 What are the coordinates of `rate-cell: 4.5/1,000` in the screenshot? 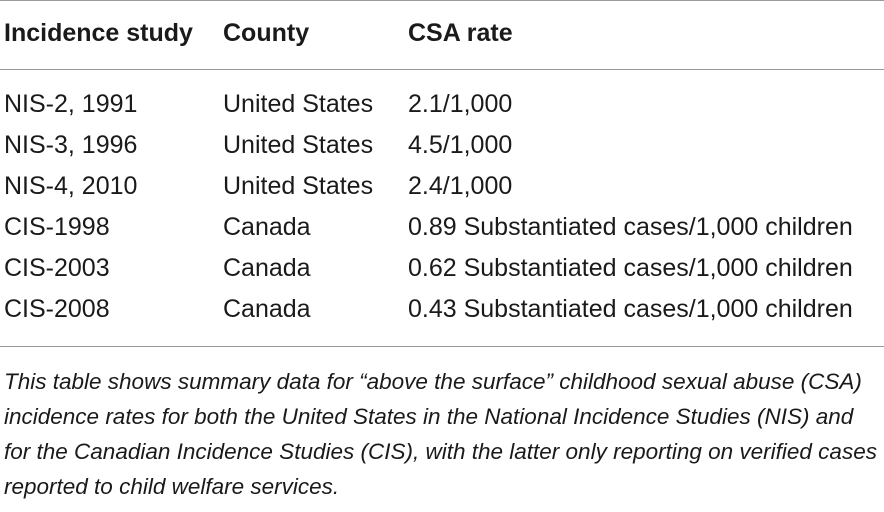 It's located at (460, 145).